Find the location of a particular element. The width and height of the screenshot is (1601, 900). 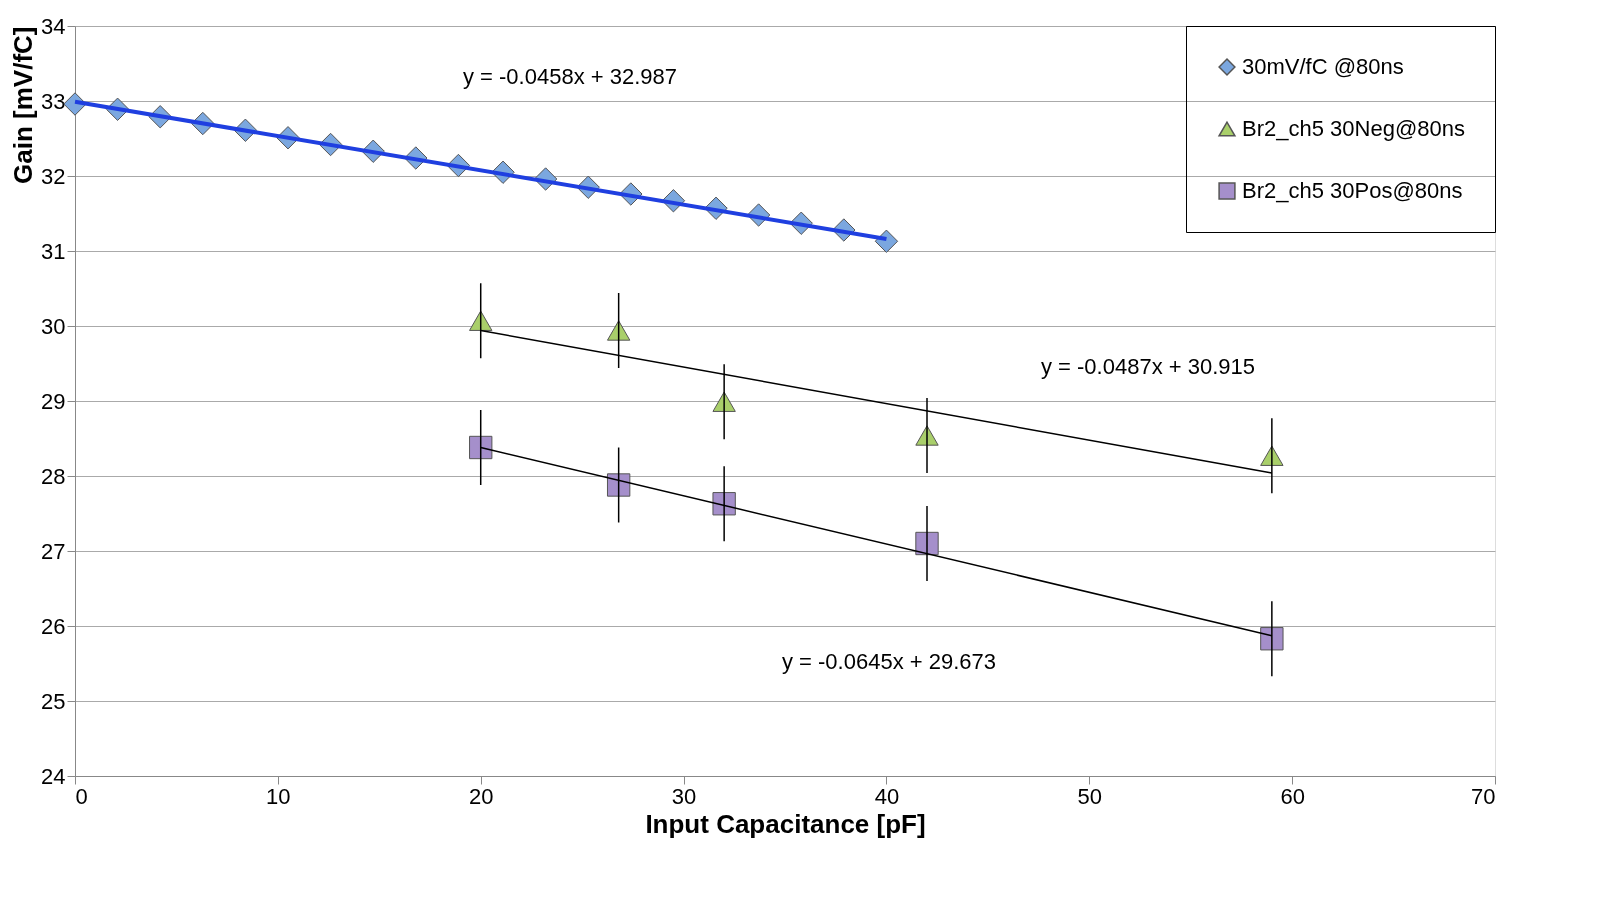

y-tick-label: 25 is located at coordinates (53, 701).